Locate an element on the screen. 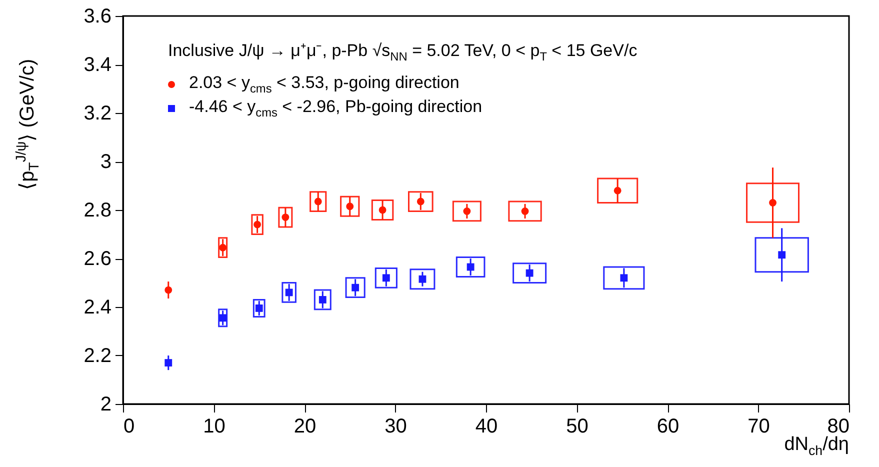  x-tick-label: 20 is located at coordinates (305, 427).